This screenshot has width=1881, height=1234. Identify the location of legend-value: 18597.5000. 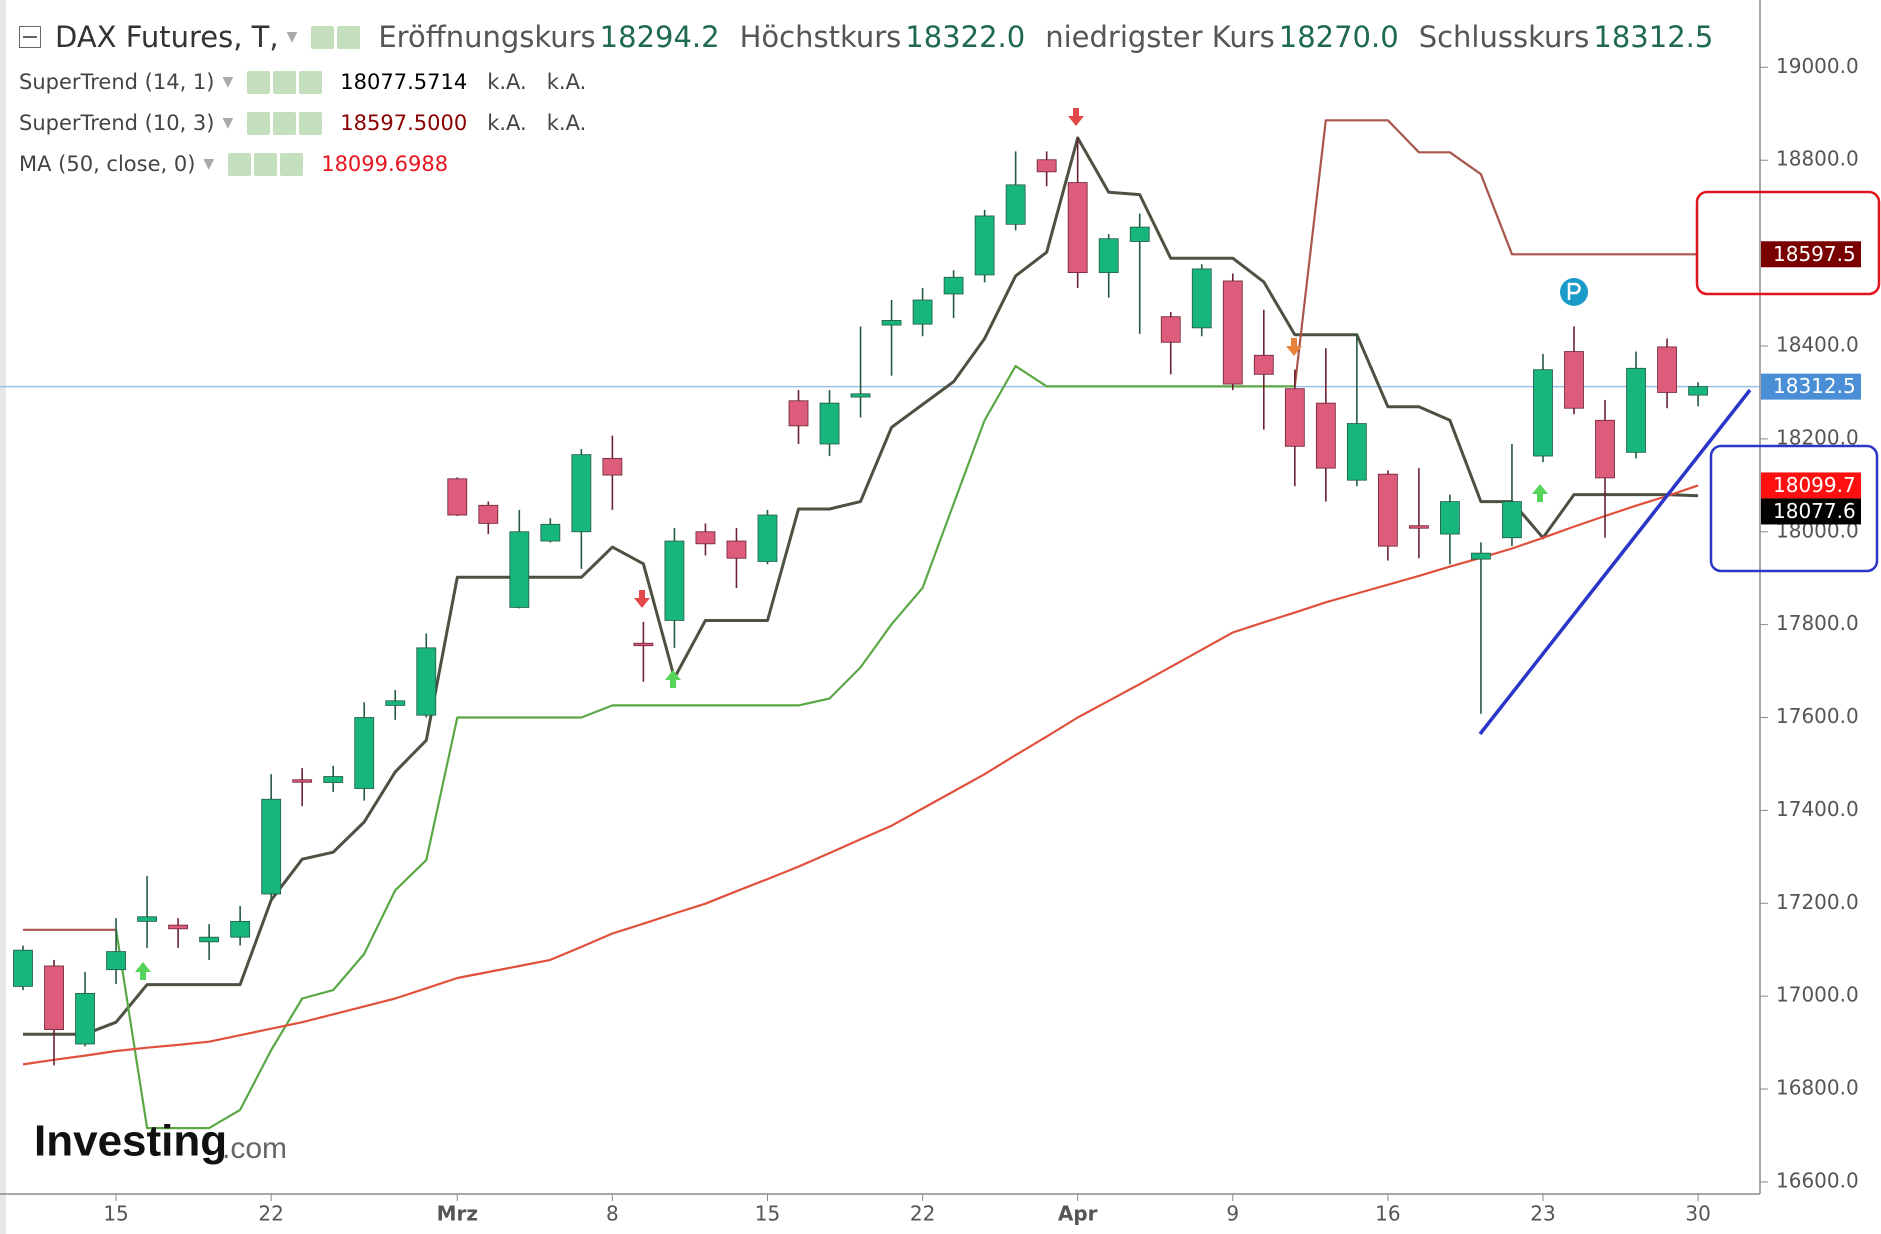
(404, 123).